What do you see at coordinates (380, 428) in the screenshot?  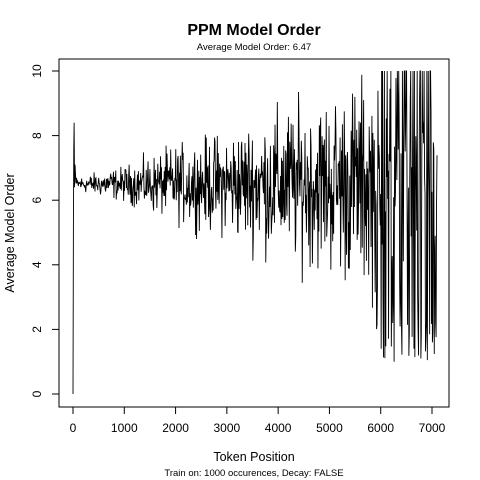 I see `x-tick-label: 6000` at bounding box center [380, 428].